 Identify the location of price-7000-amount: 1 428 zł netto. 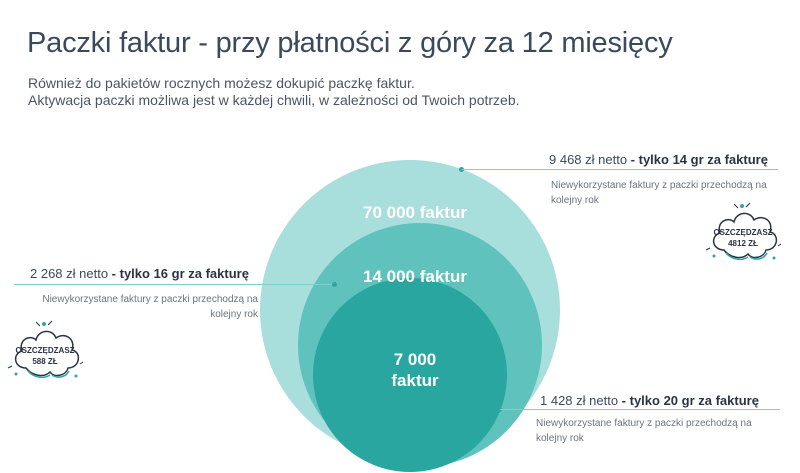
(579, 400).